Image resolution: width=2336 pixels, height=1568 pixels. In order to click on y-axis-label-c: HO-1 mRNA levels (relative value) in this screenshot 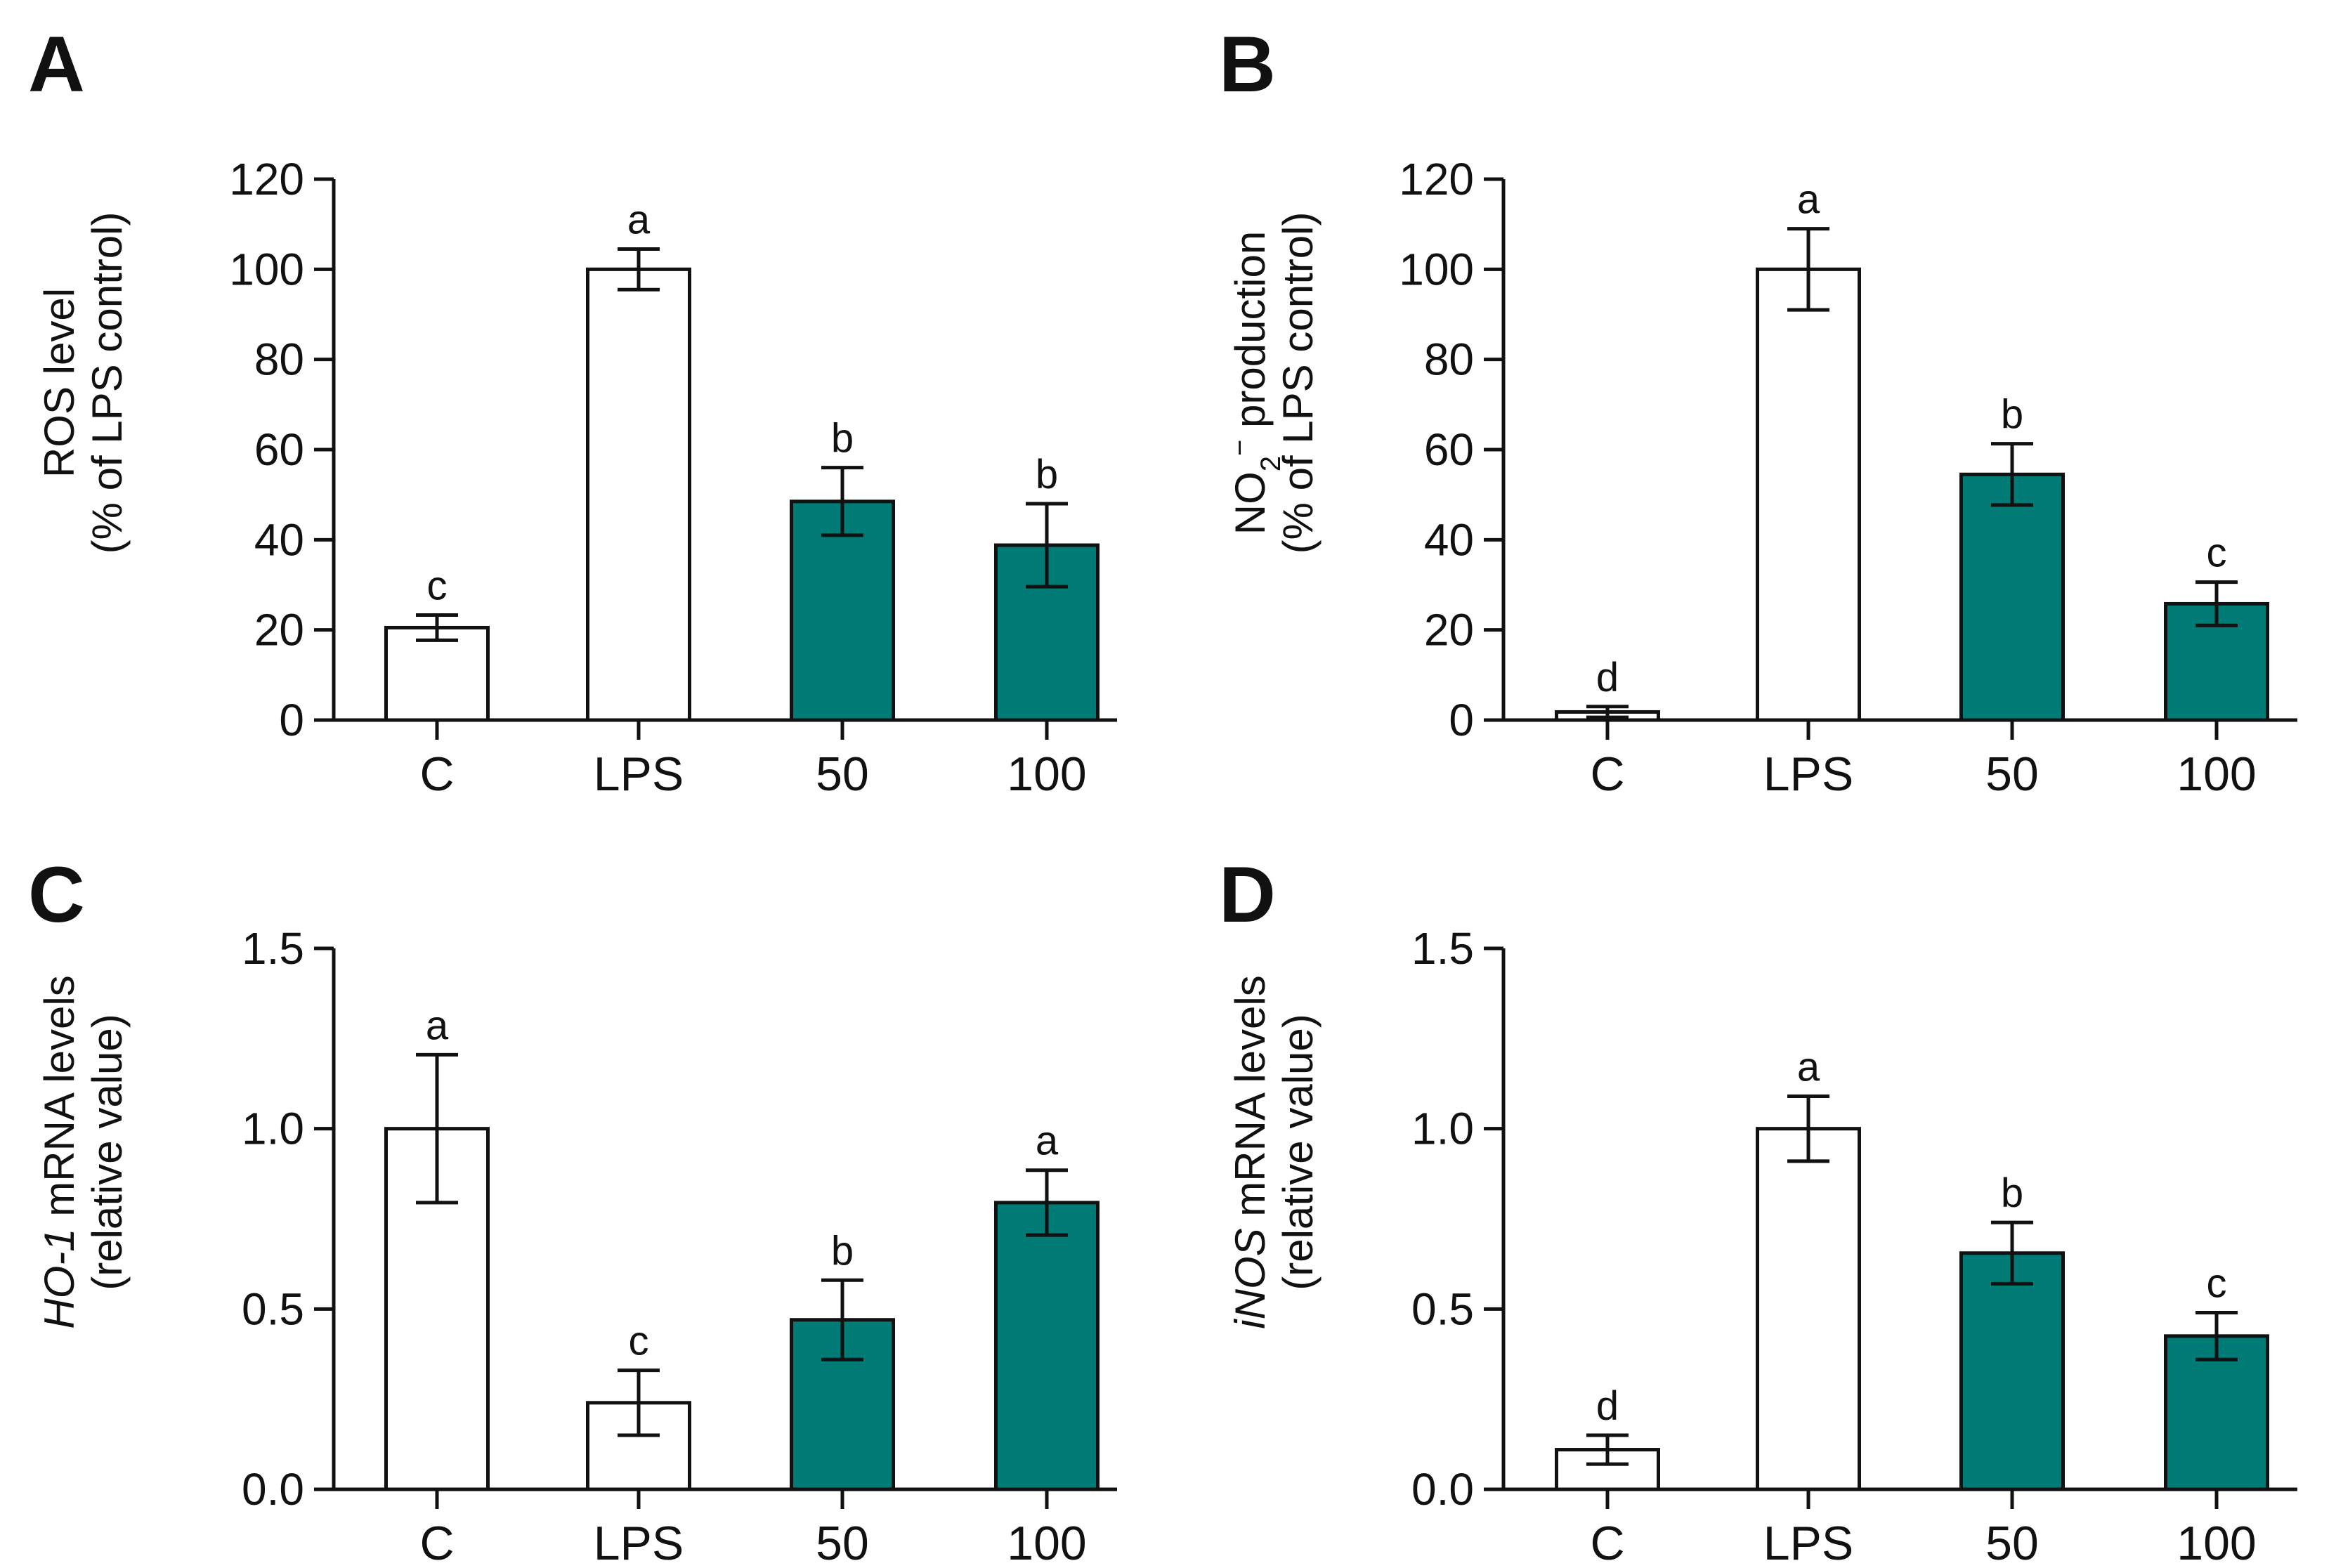, I will do `click(83, 1151)`.